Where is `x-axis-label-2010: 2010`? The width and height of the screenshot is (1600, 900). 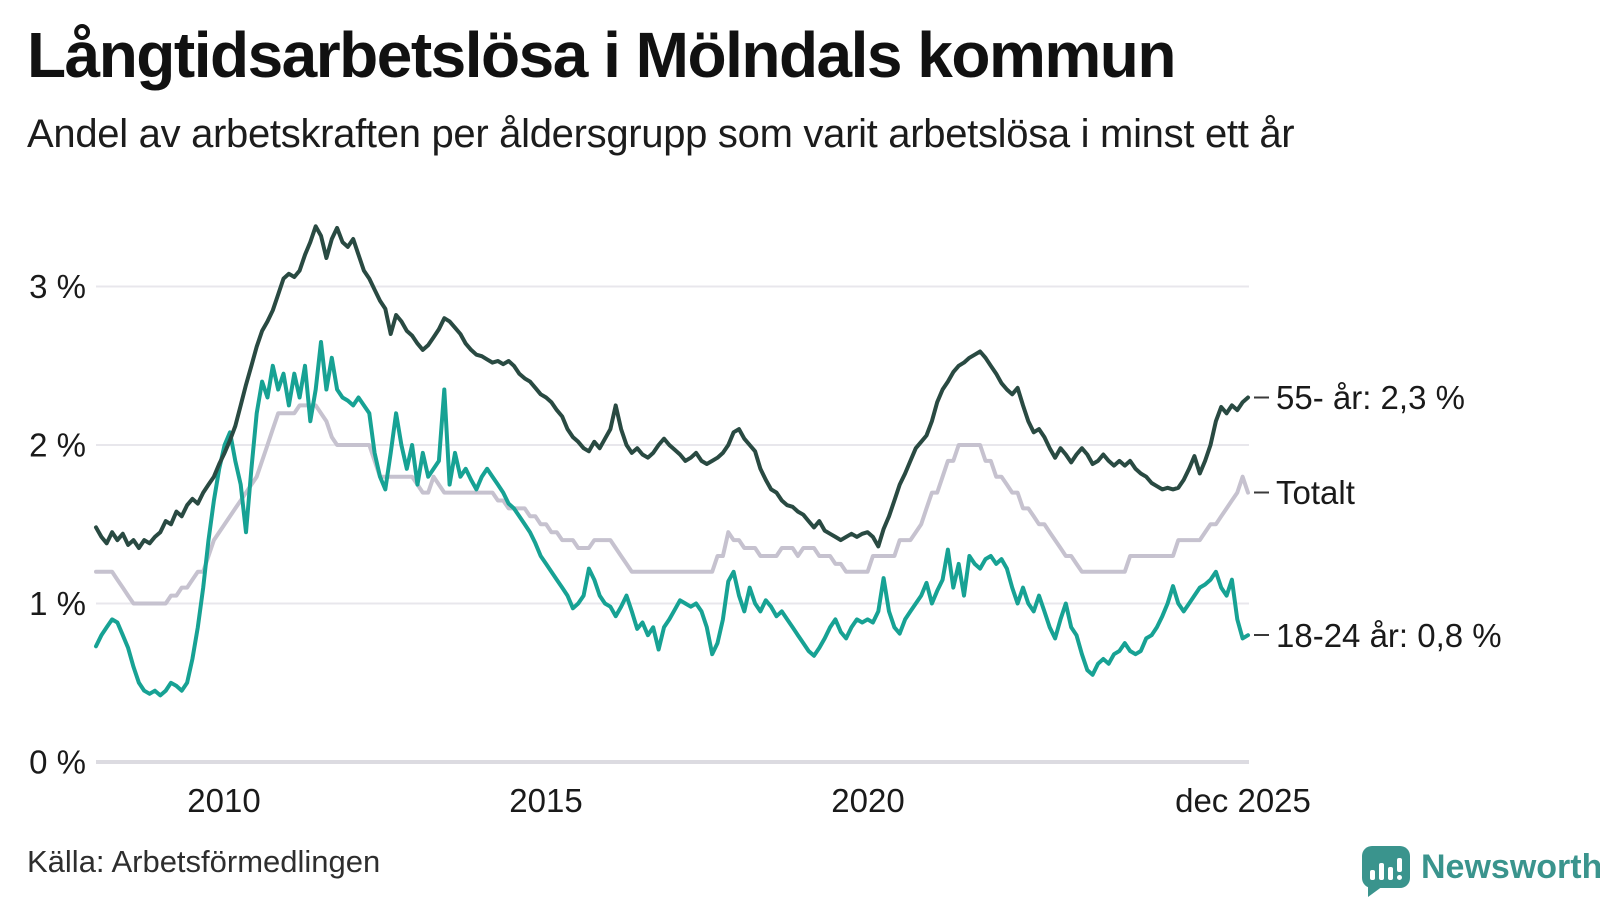 x-axis-label-2010: 2010 is located at coordinates (223, 800).